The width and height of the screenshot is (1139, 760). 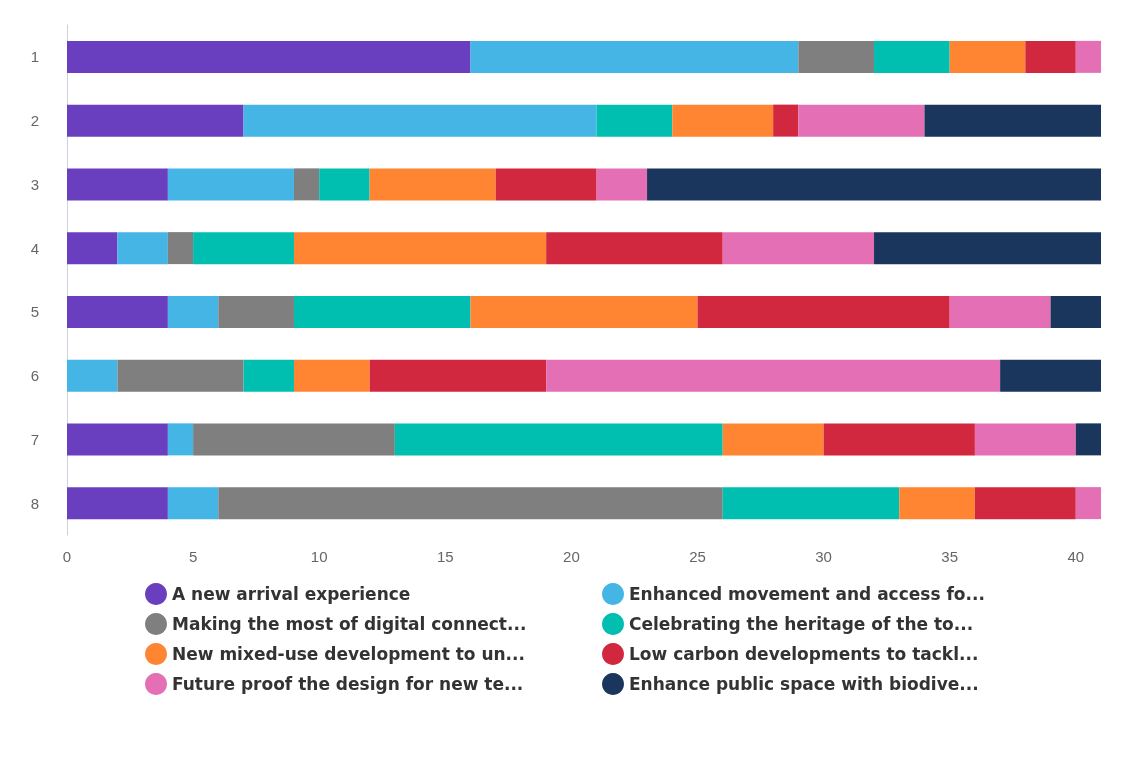 What do you see at coordinates (34, 312) in the screenshot?
I see `y-tick-label: 5` at bounding box center [34, 312].